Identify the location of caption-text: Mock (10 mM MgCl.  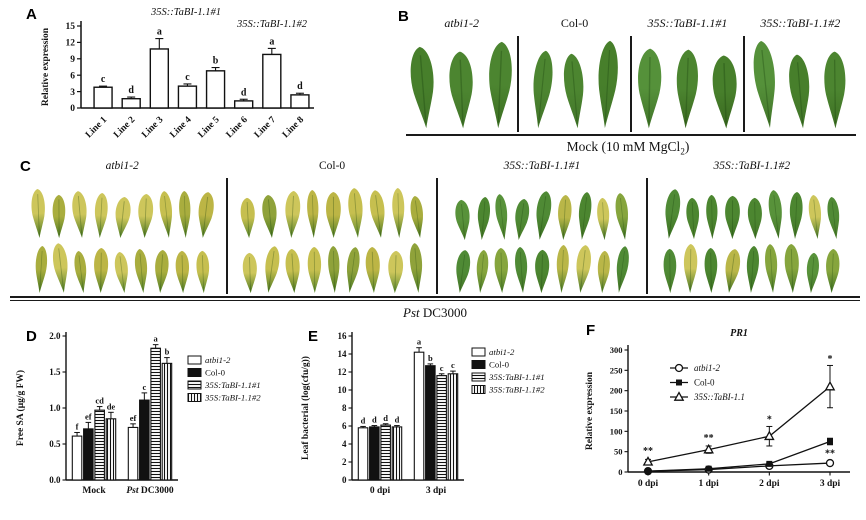
(623, 147).